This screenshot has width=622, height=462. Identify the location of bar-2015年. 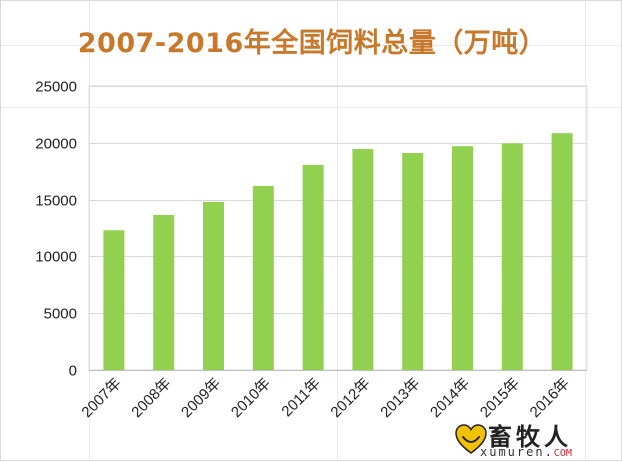
(512, 256).